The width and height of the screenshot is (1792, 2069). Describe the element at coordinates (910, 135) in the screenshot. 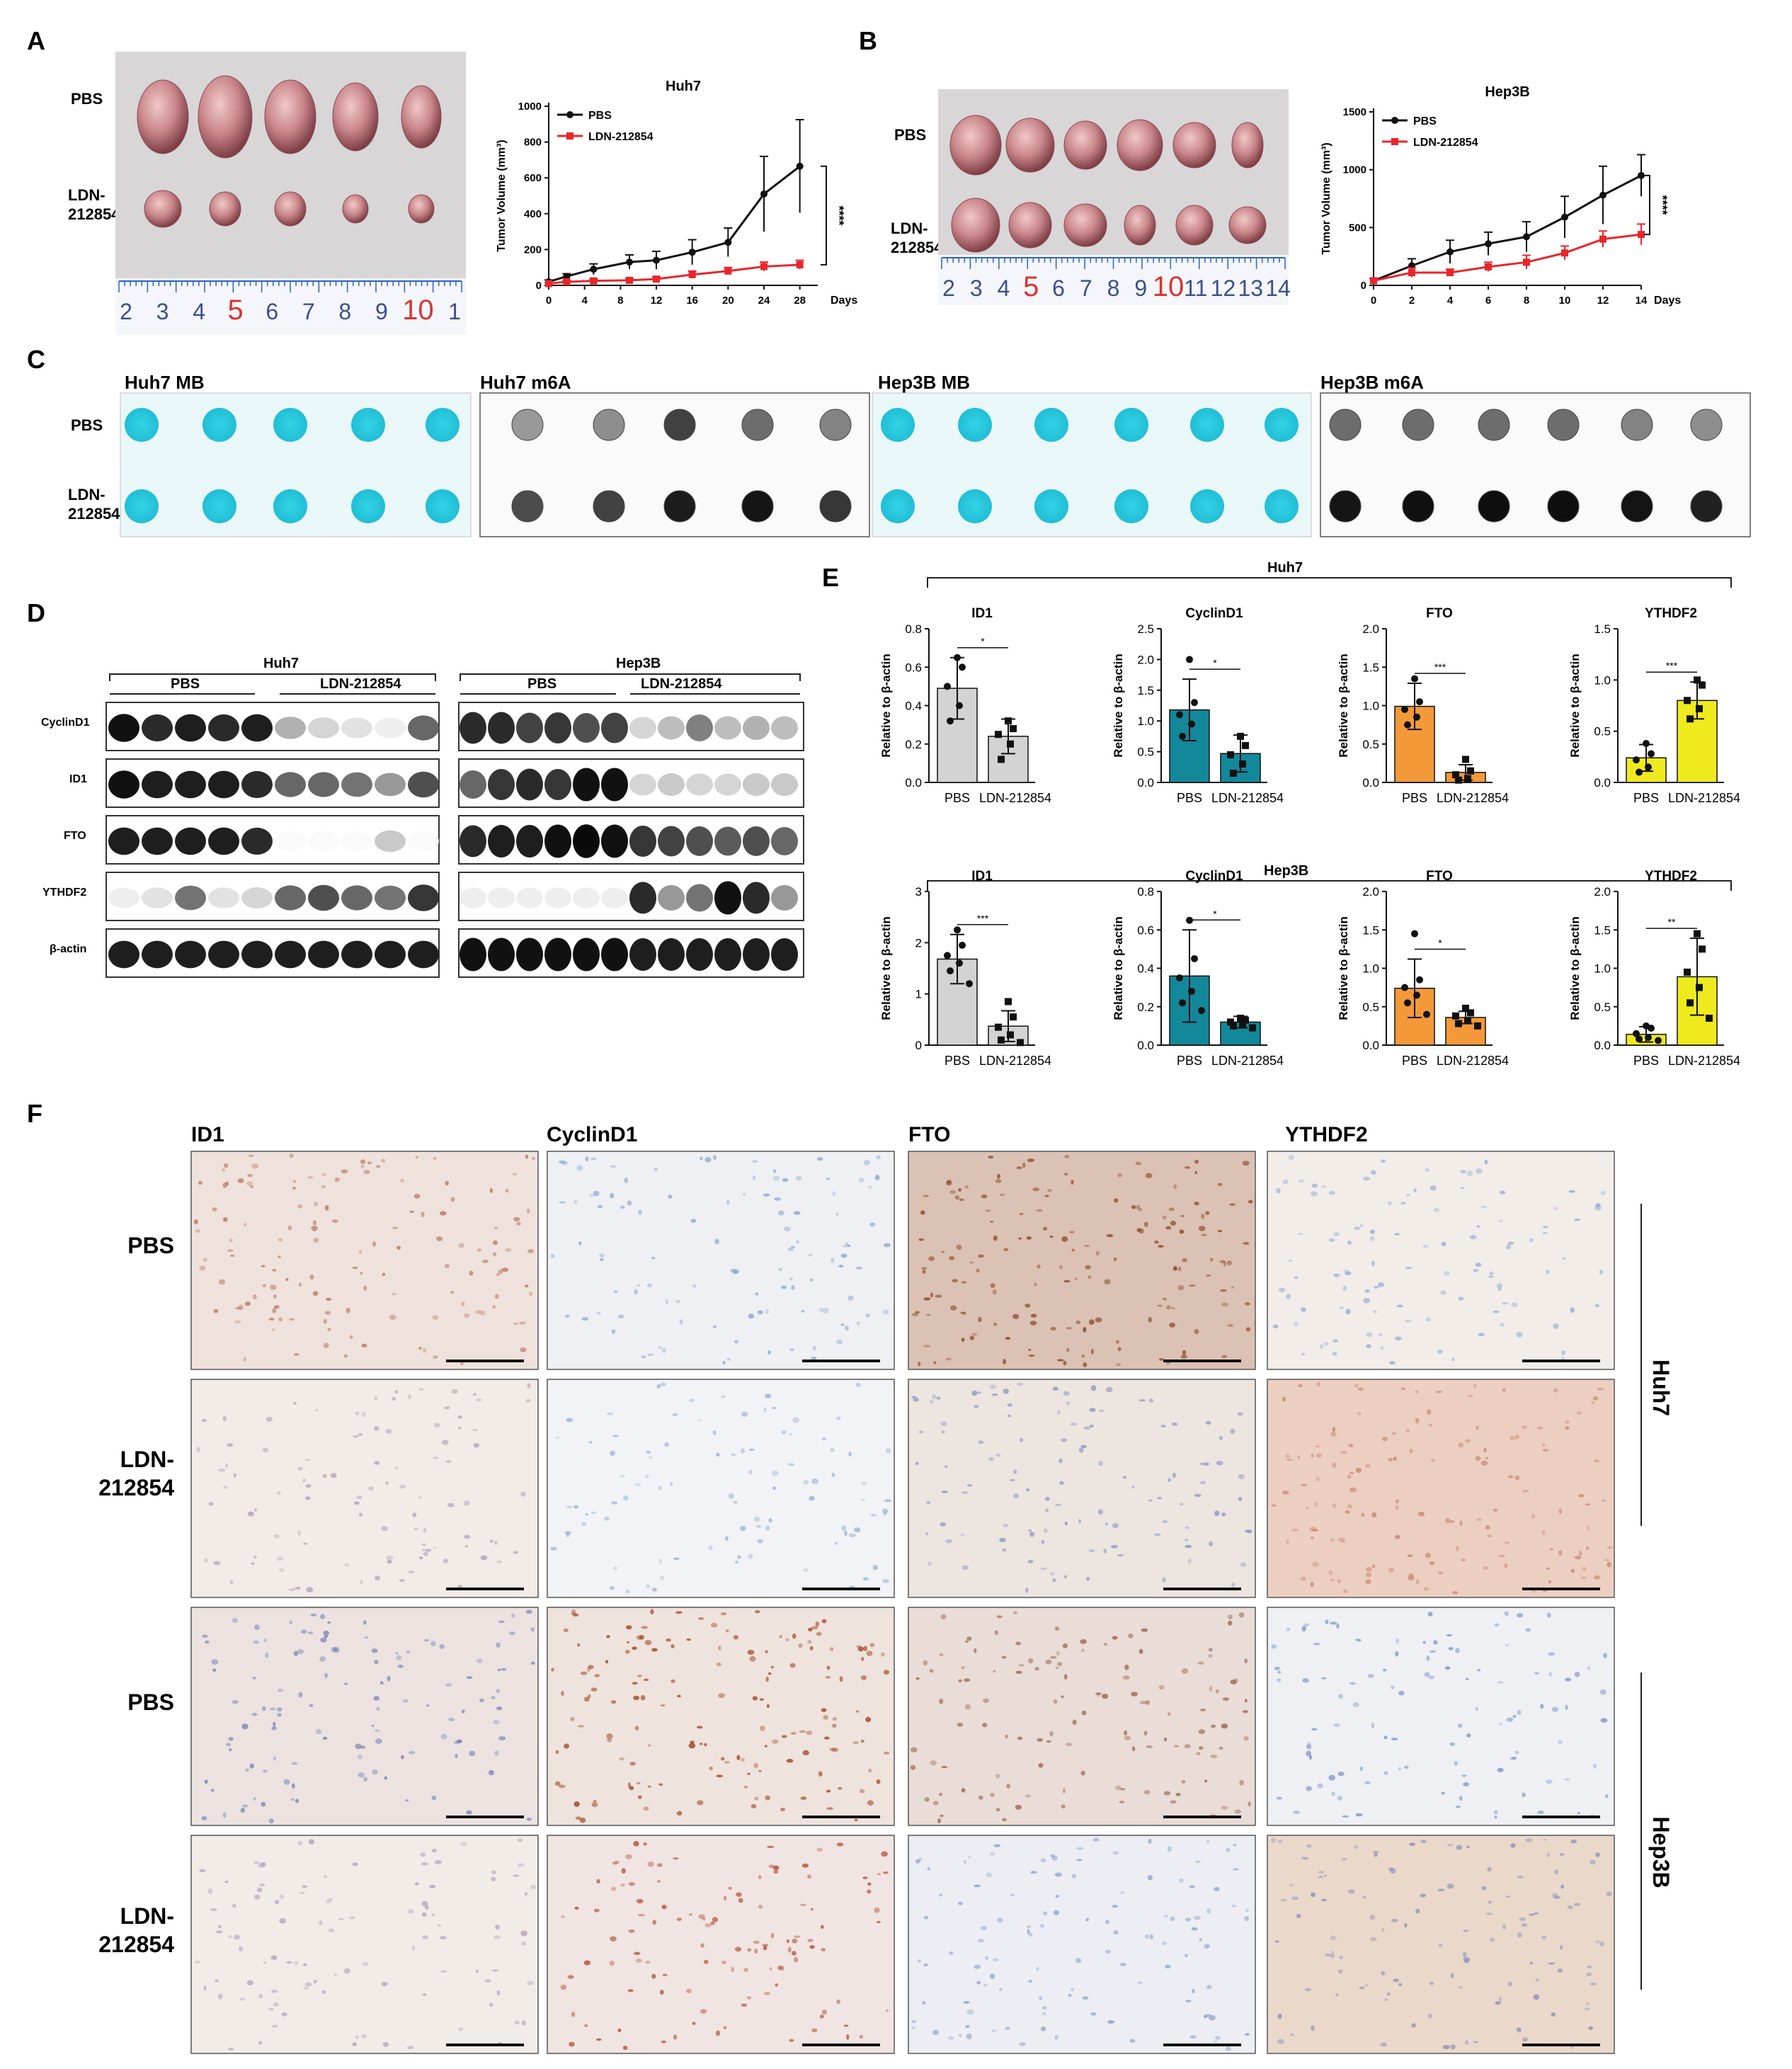

I see `panel-b-row-pbs: PBS` at that location.